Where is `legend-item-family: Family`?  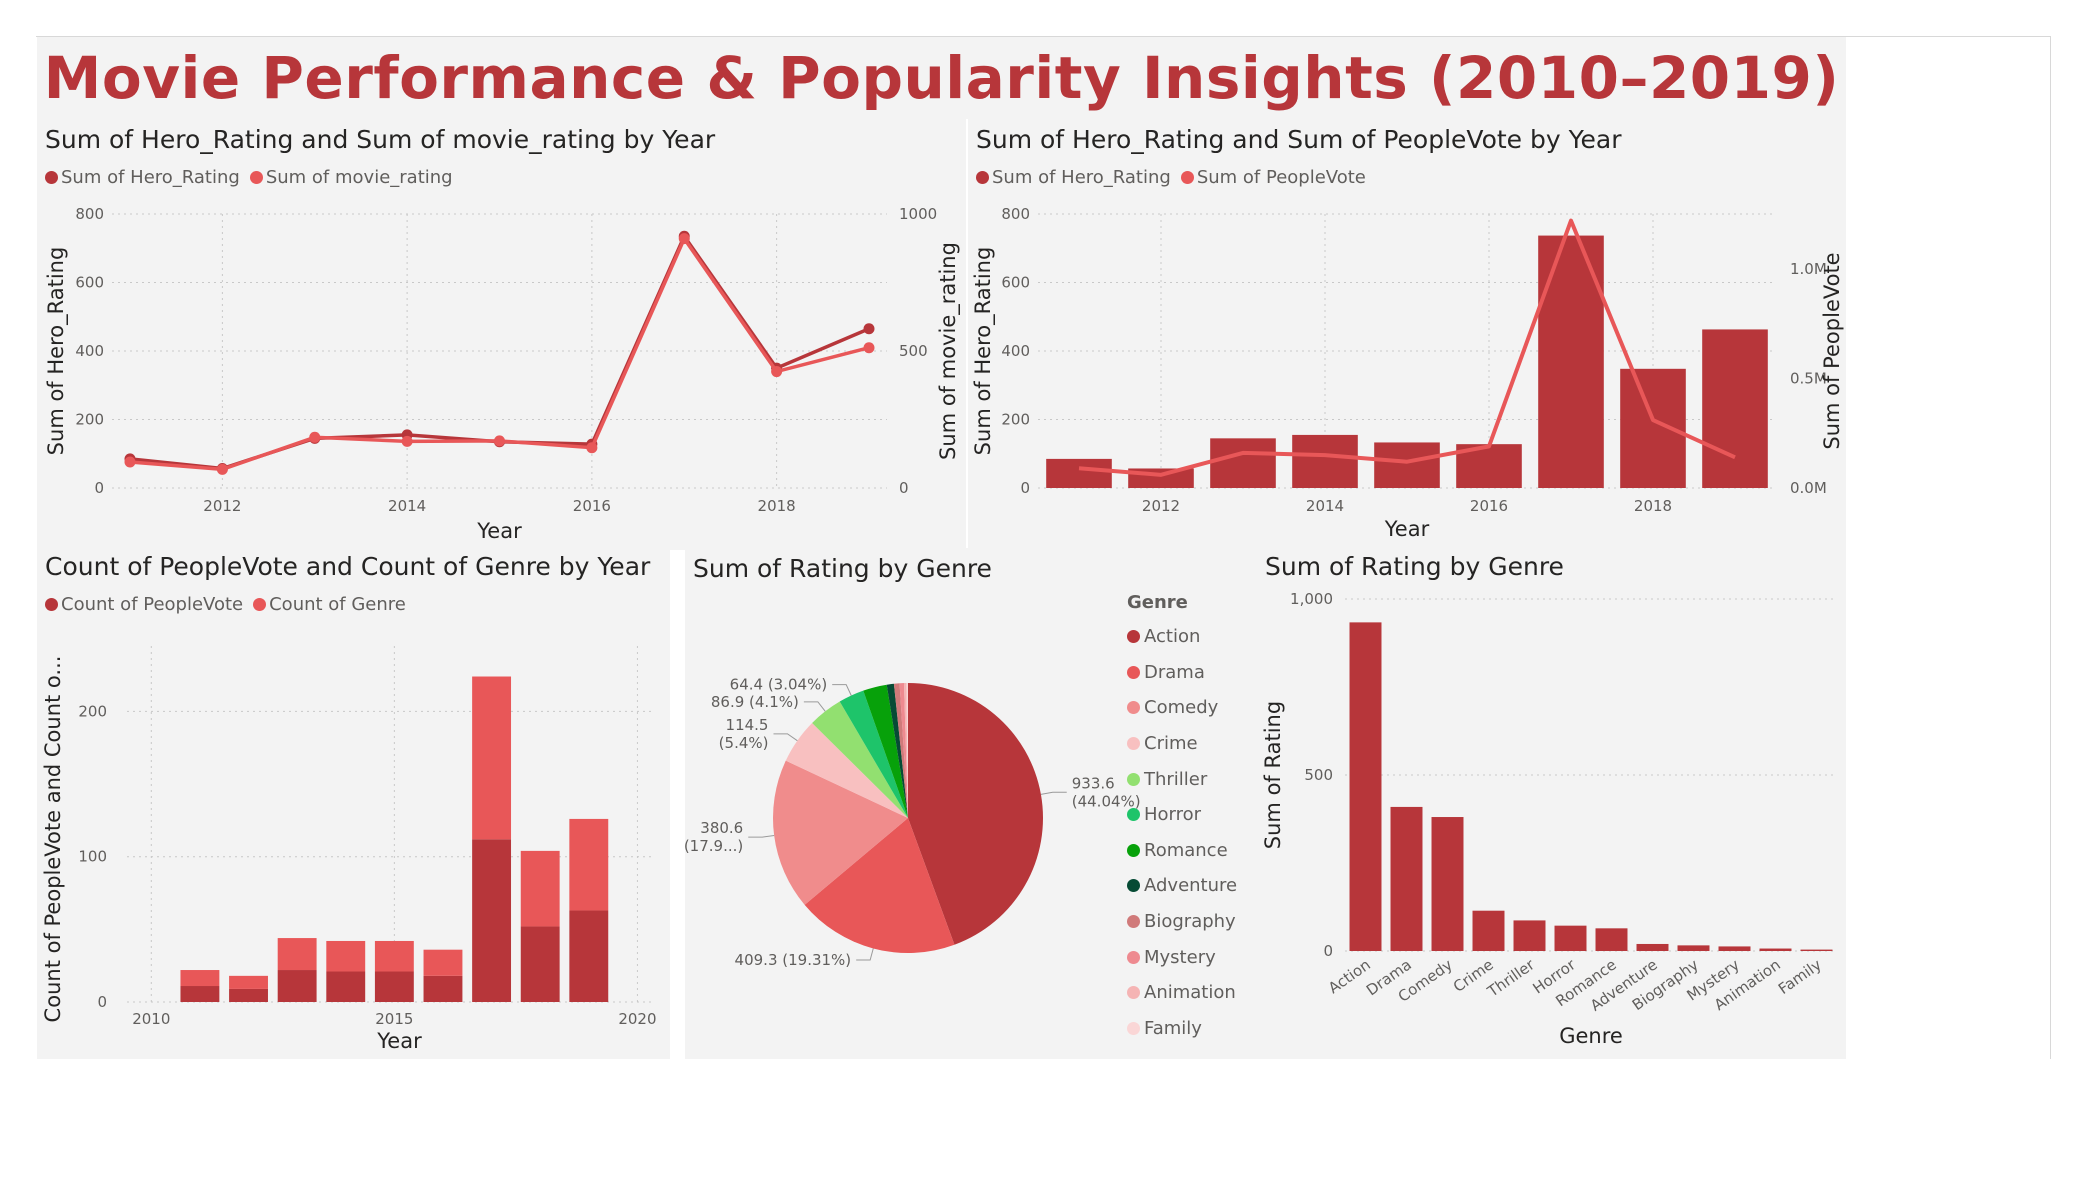 legend-item-family: Family is located at coordinates (1182, 1029).